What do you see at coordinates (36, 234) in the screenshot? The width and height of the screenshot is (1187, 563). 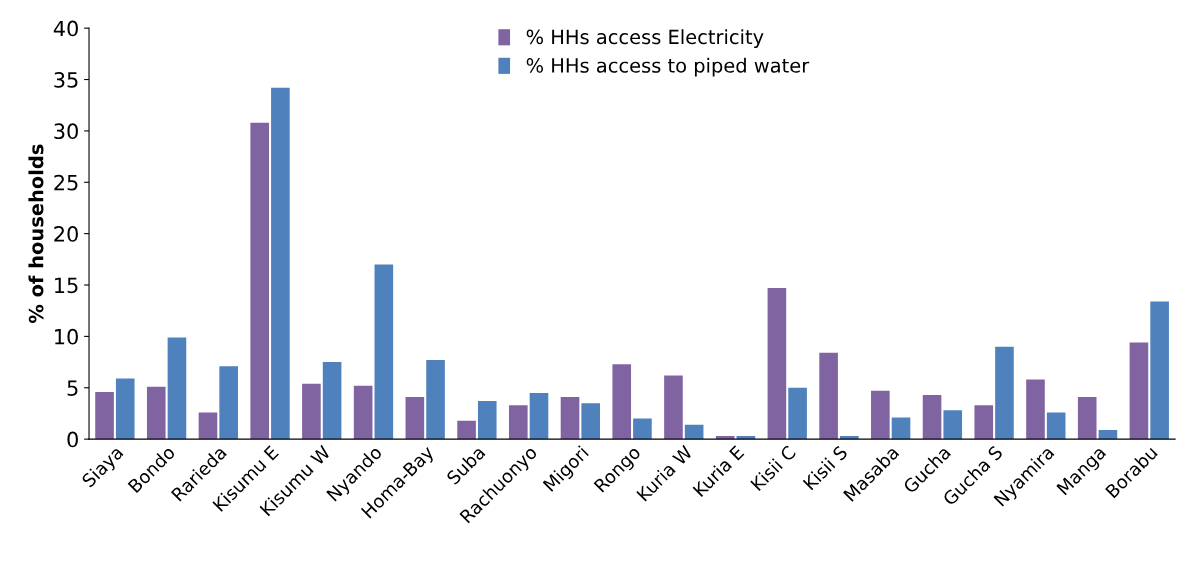 I see `y-axis-title: % of households` at bounding box center [36, 234].